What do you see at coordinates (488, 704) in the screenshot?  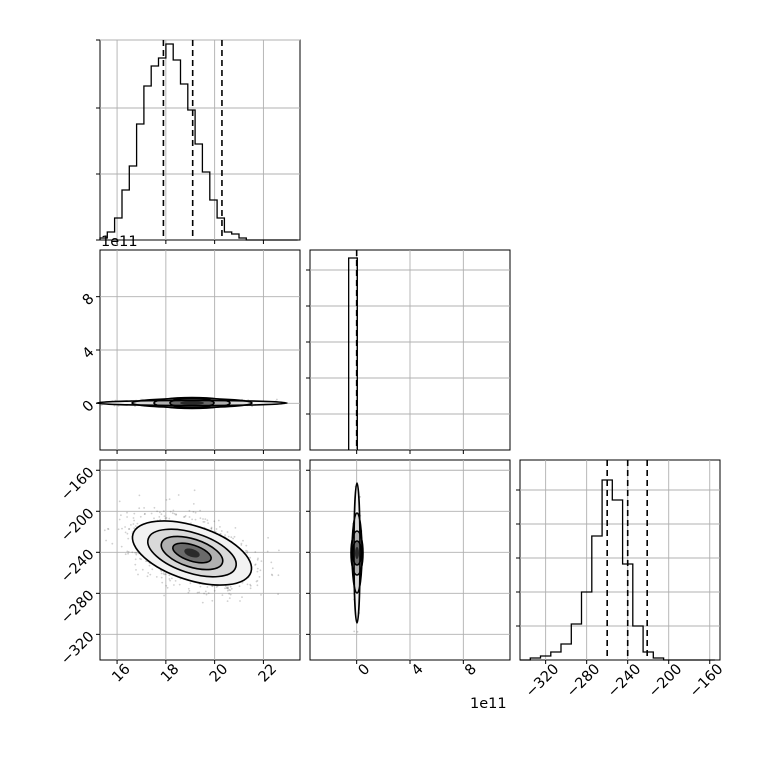 I see `offset-label-bottom-col1: 1e11` at bounding box center [488, 704].